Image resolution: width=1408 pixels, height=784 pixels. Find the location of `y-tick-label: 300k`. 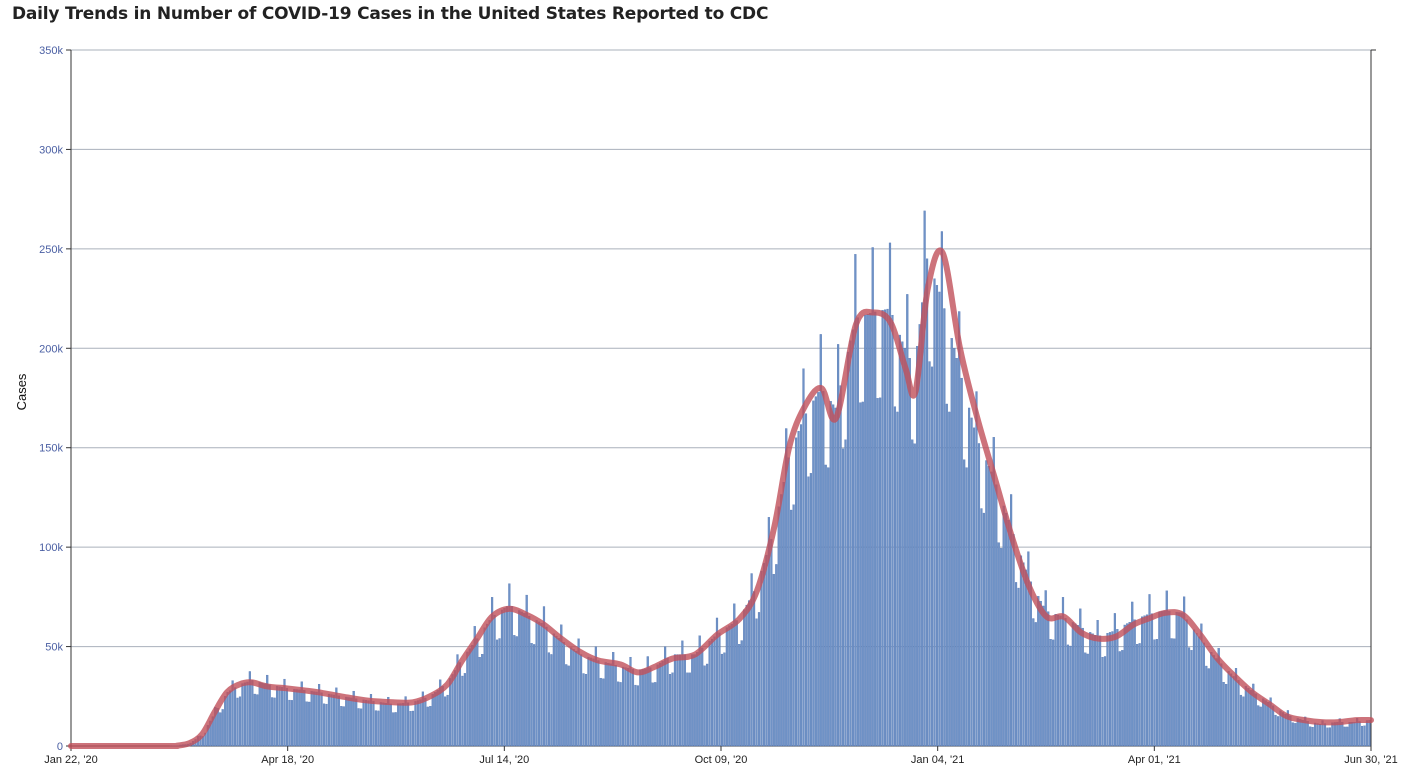

y-tick-label: 300k is located at coordinates (51, 150).